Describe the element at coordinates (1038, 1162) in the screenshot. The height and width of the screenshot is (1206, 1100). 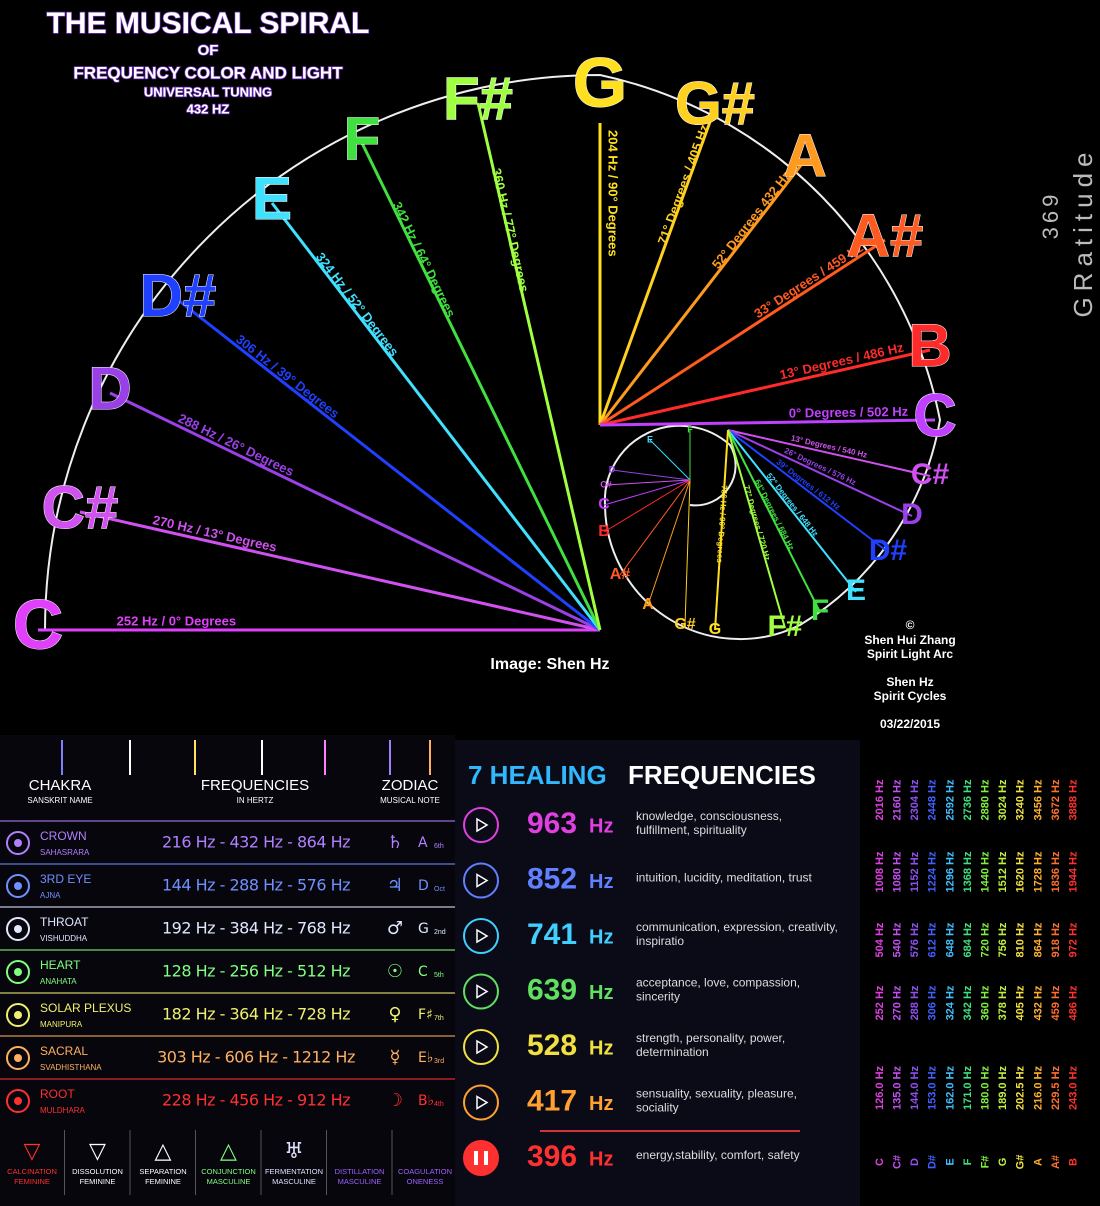
I see `note-label: A` at that location.